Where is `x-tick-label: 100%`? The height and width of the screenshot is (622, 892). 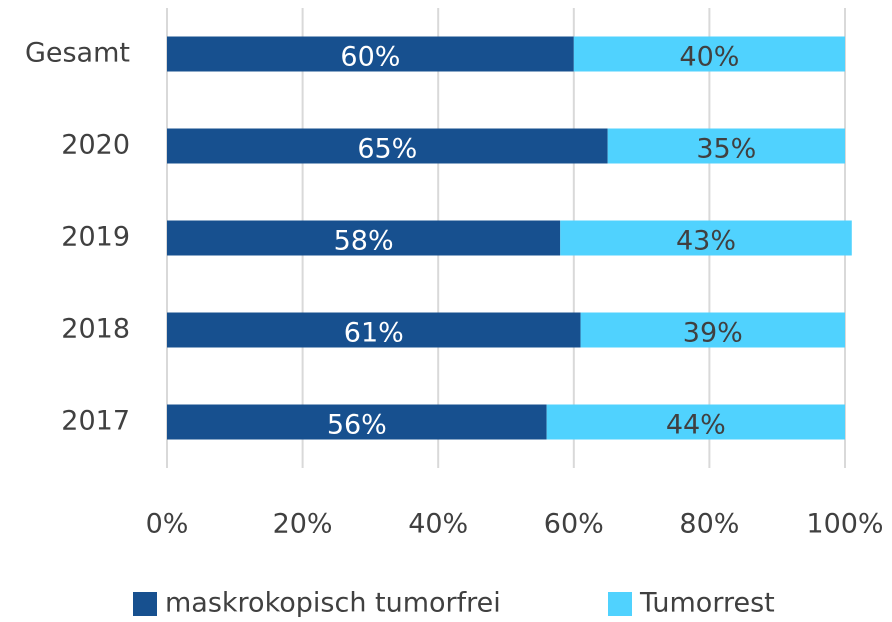 x-tick-label: 100% is located at coordinates (844, 524).